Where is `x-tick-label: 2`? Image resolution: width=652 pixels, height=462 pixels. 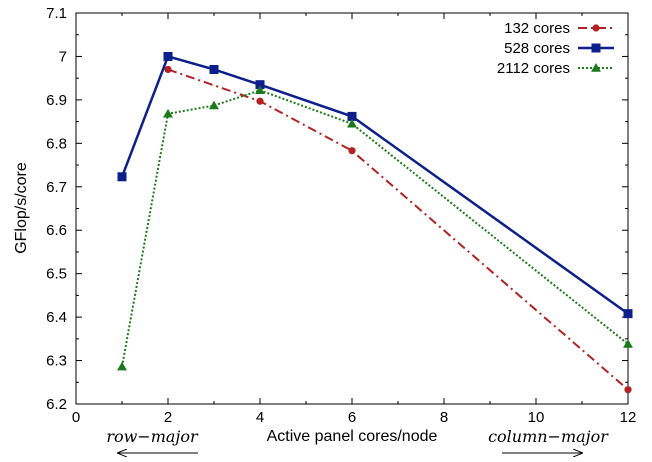
x-tick-label: 2 is located at coordinates (168, 417).